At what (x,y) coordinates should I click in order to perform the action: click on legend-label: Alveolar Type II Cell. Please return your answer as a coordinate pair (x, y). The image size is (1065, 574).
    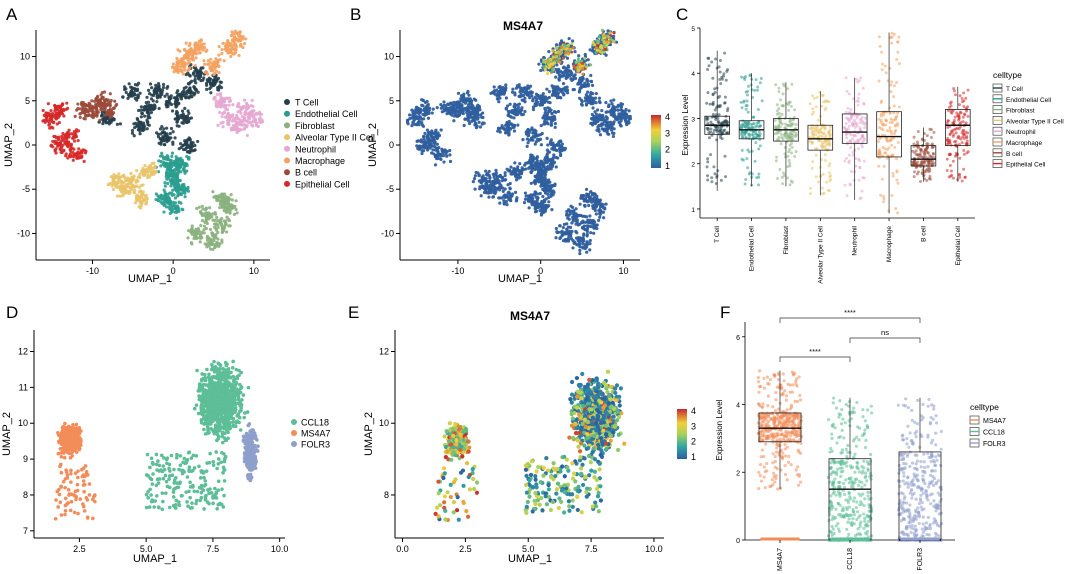
    Looking at the image, I should click on (335, 138).